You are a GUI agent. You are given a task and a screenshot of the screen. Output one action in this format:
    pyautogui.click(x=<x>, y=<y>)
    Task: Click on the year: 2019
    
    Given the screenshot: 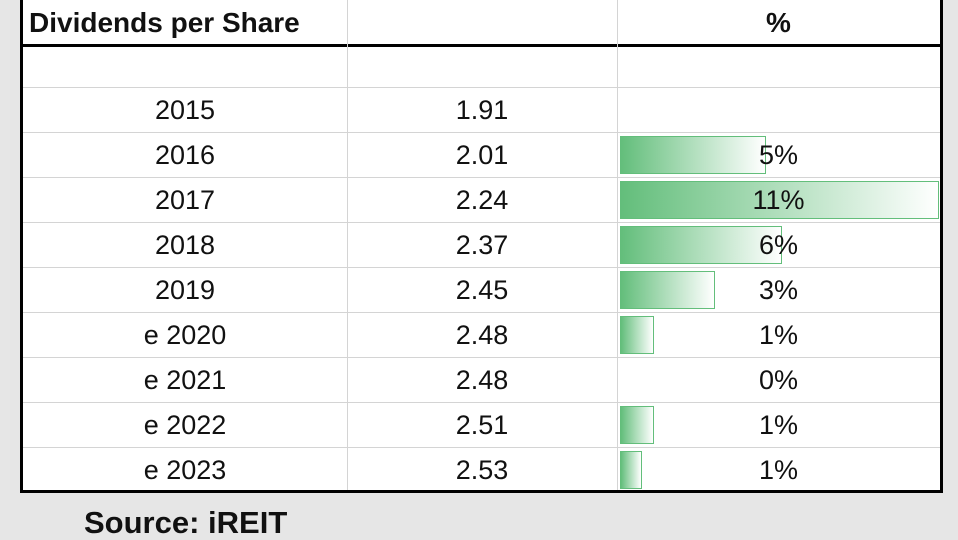 What is the action you would take?
    pyautogui.click(x=185, y=290)
    